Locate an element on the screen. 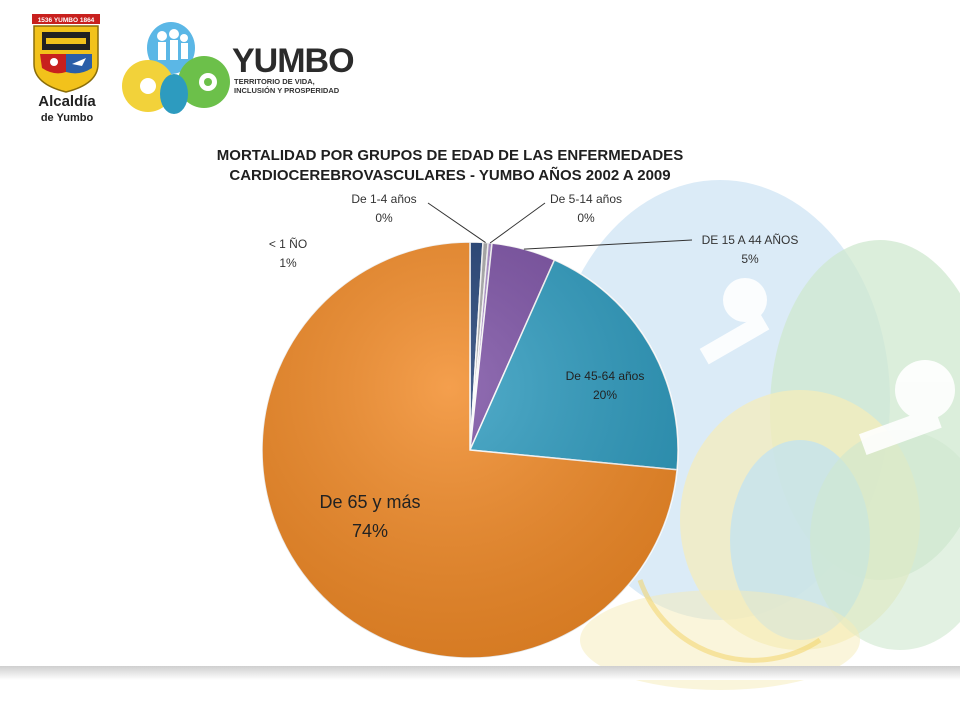 Image resolution: width=960 pixels, height=720 pixels. slice-percent-0: 1% is located at coordinates (288, 263).